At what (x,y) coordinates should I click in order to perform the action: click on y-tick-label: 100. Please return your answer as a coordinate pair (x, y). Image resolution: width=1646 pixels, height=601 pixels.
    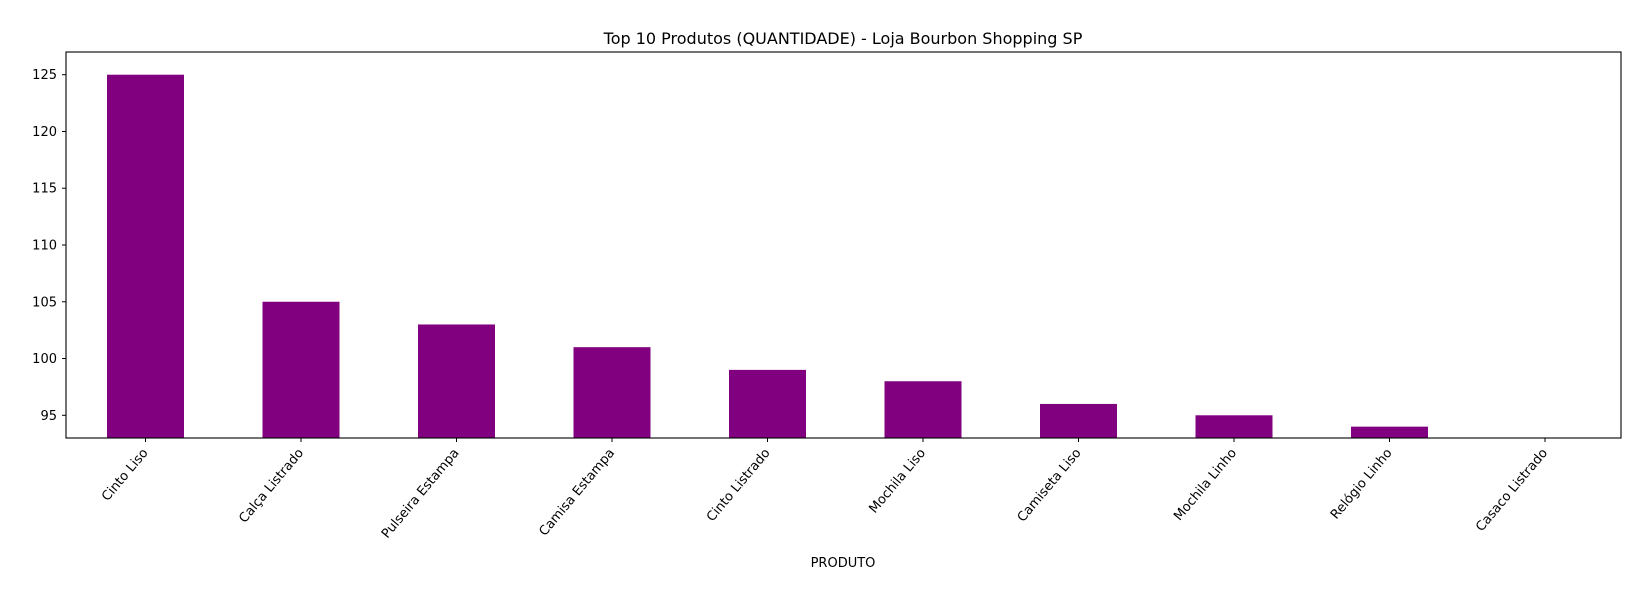
    Looking at the image, I should click on (44, 359).